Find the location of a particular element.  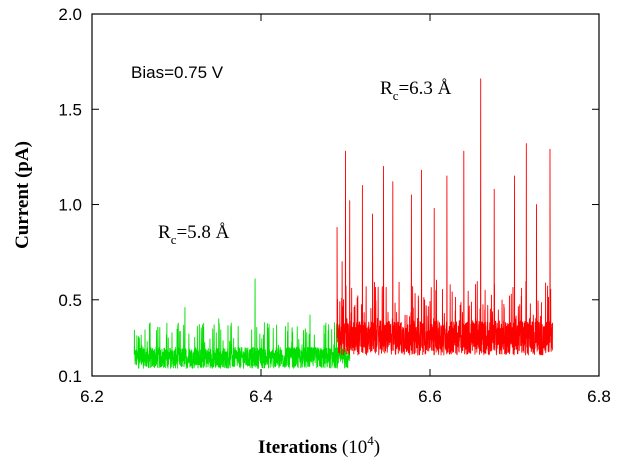

x-axis-title-text: Iterations is located at coordinates (297, 447).